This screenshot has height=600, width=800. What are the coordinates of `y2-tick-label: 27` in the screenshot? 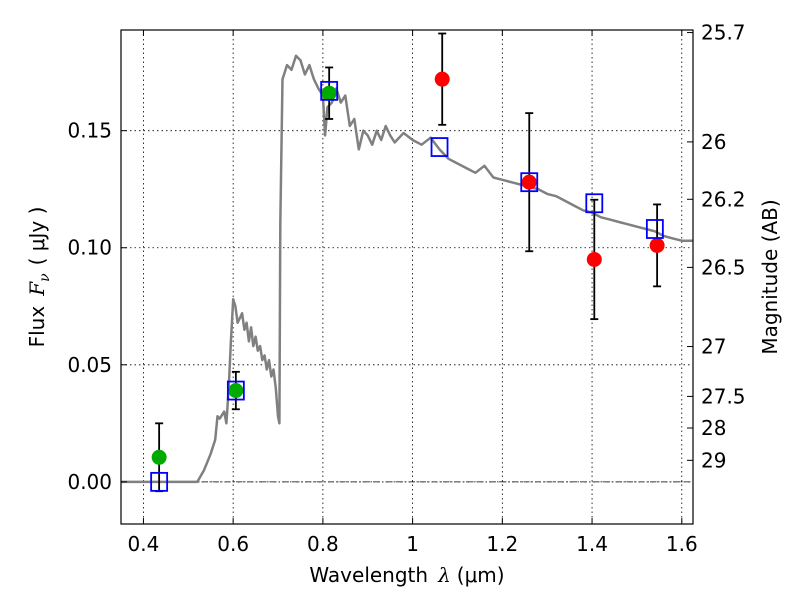 It's located at (713, 347).